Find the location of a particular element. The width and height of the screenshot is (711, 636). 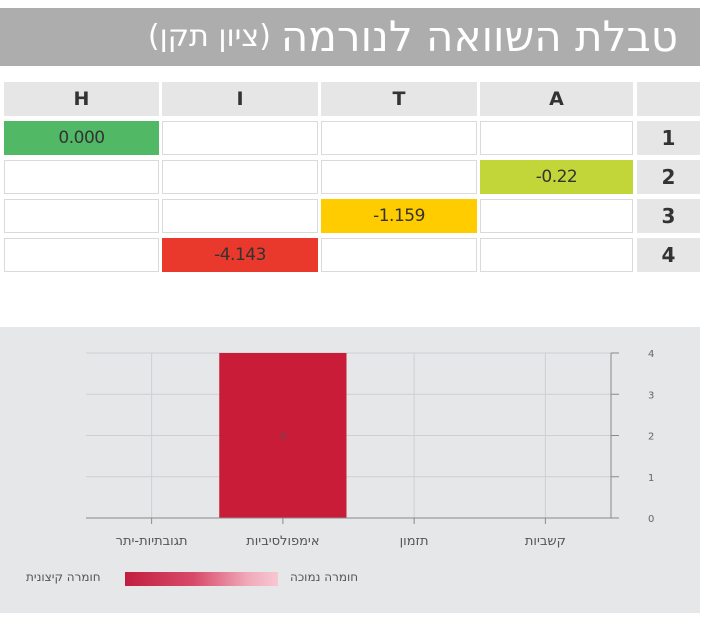

column-header-h: H is located at coordinates (81, 99).